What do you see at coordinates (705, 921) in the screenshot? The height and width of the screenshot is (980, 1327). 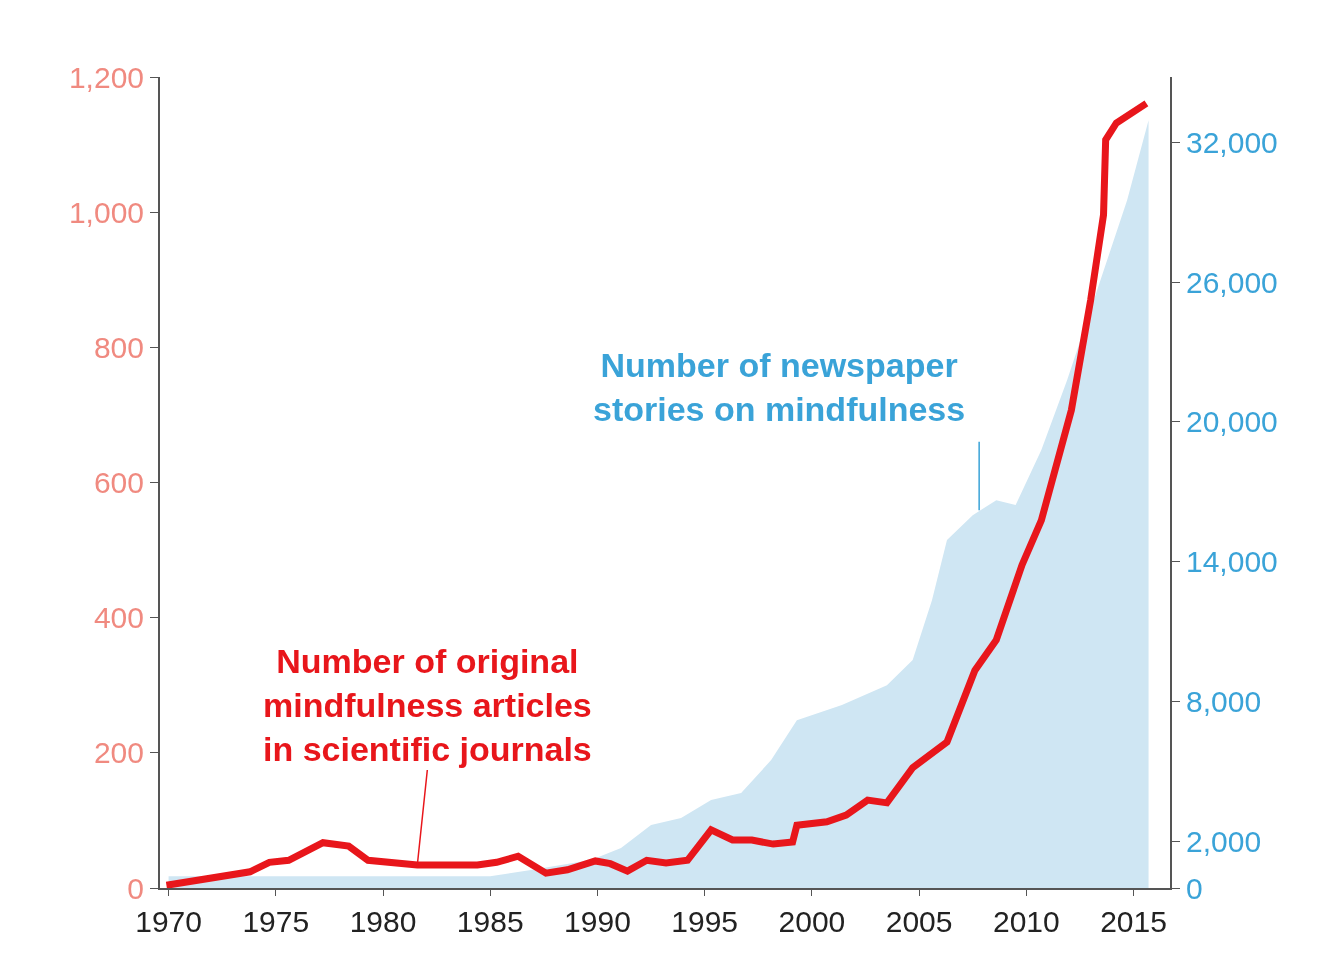 I see `x-tick-label: 1995` at bounding box center [705, 921].